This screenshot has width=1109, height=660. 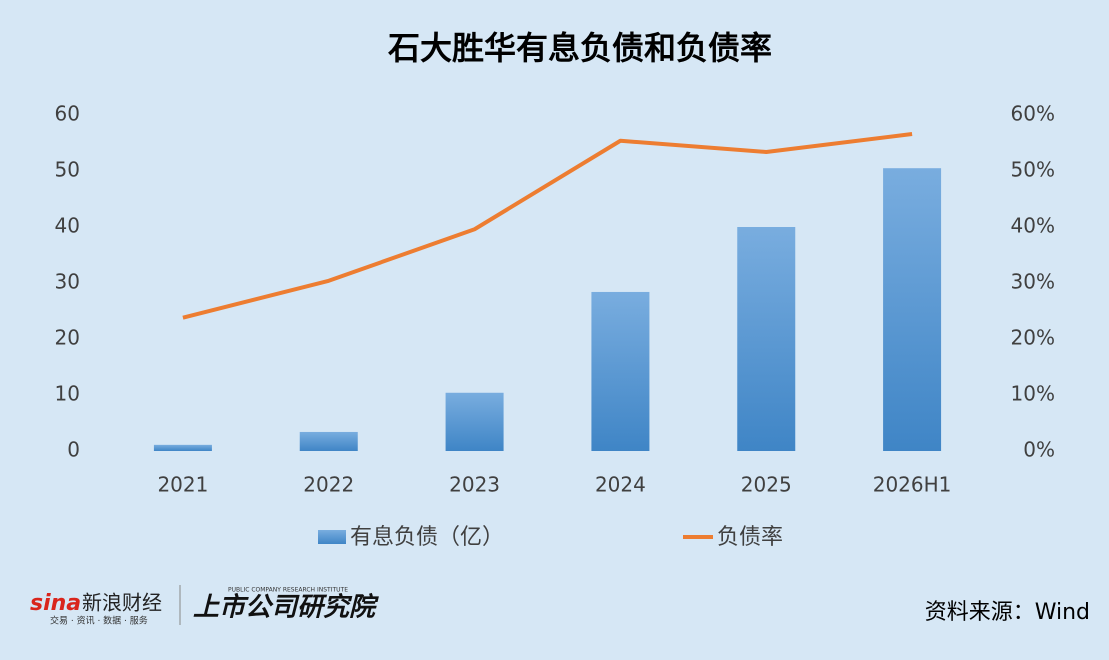 What do you see at coordinates (474, 485) in the screenshot?
I see `x-tick-label: 2023` at bounding box center [474, 485].